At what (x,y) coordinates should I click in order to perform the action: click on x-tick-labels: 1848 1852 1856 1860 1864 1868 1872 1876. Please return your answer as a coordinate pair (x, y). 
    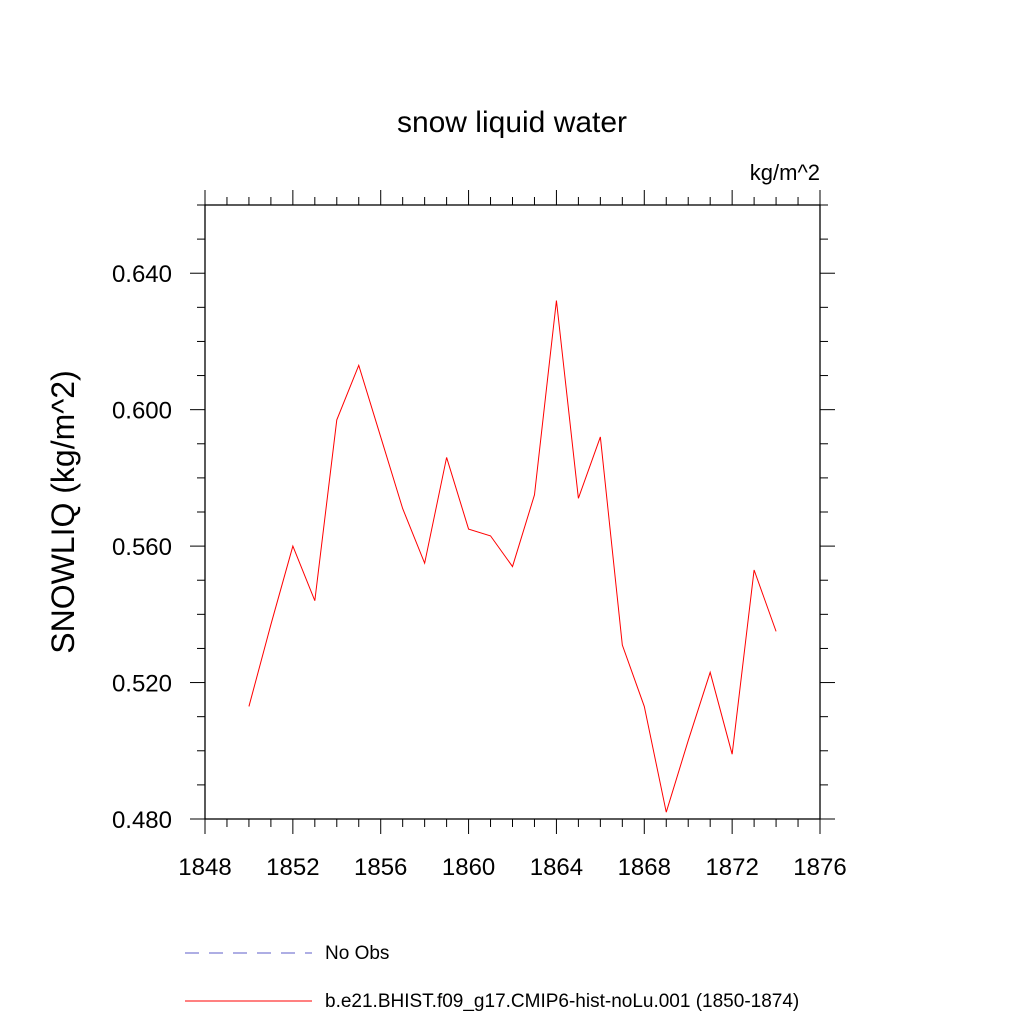
    Looking at the image, I should click on (512, 867).